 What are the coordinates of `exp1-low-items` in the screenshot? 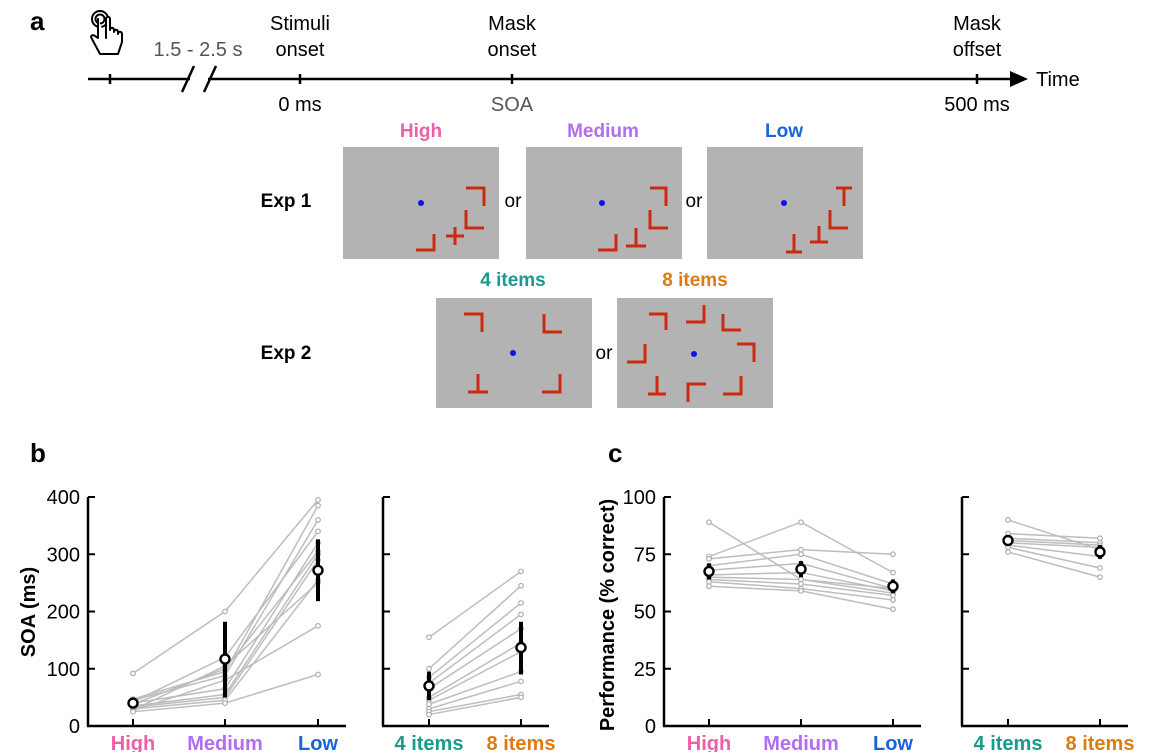 It's located at (816, 220).